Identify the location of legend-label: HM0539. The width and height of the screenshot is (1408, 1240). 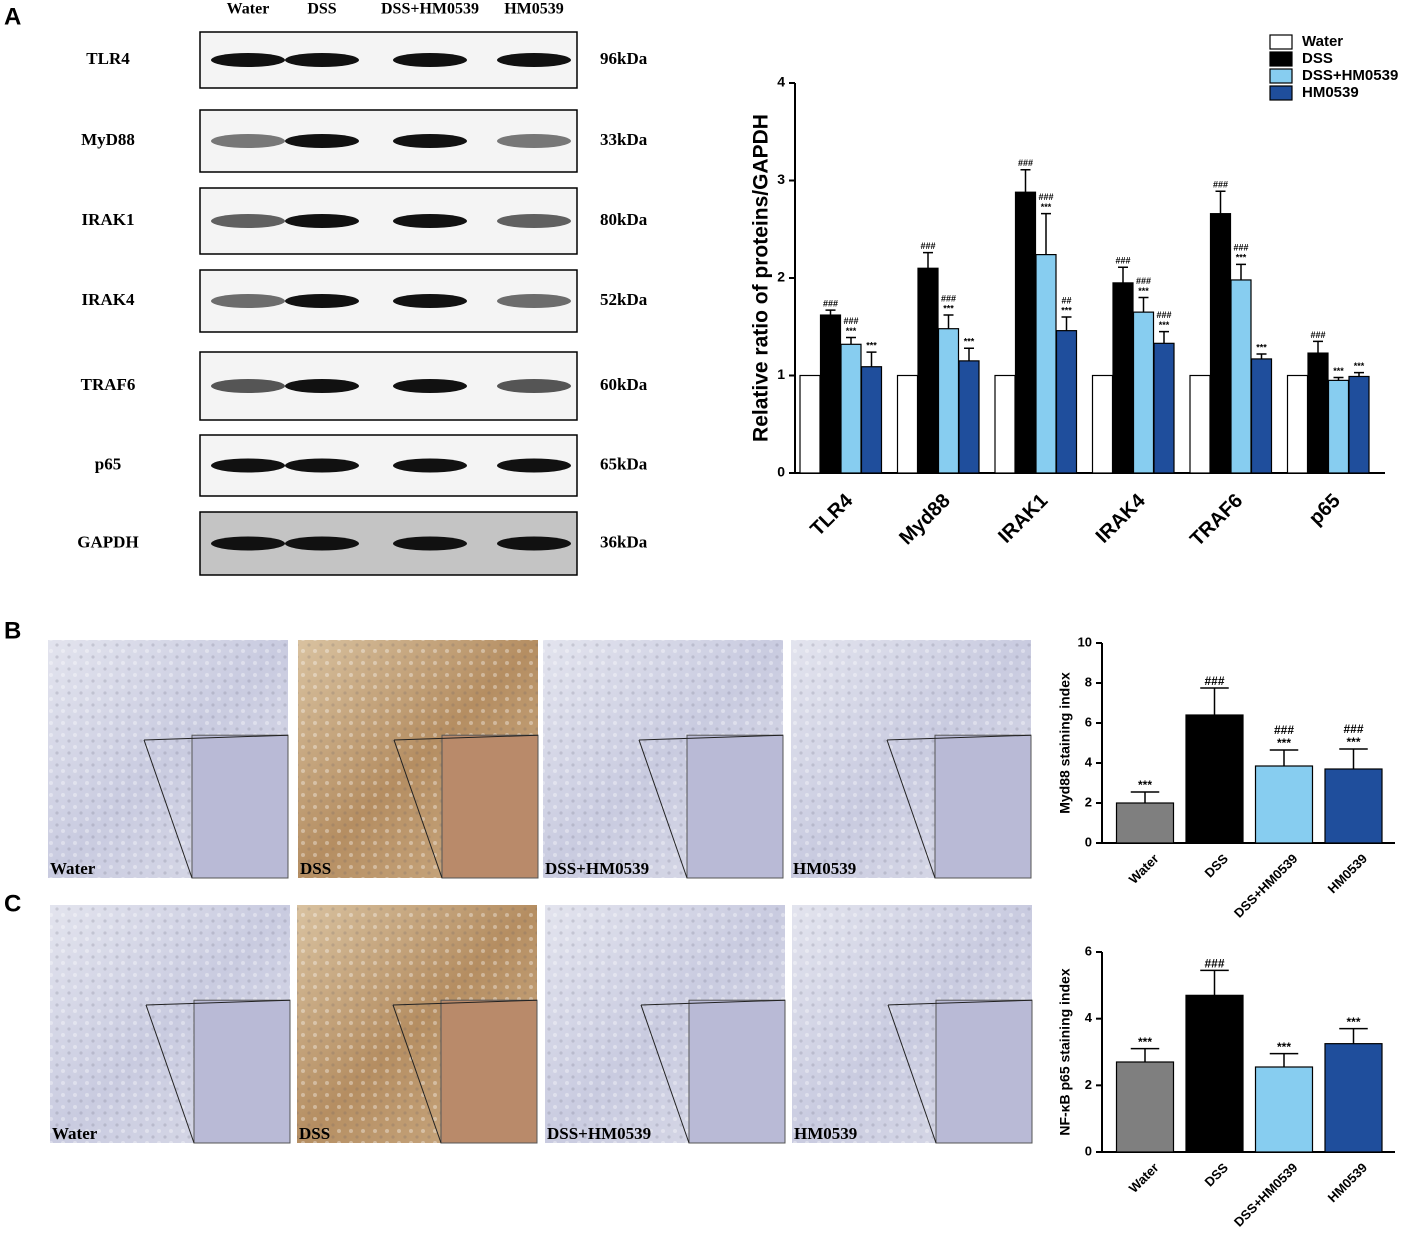
(1330, 92).